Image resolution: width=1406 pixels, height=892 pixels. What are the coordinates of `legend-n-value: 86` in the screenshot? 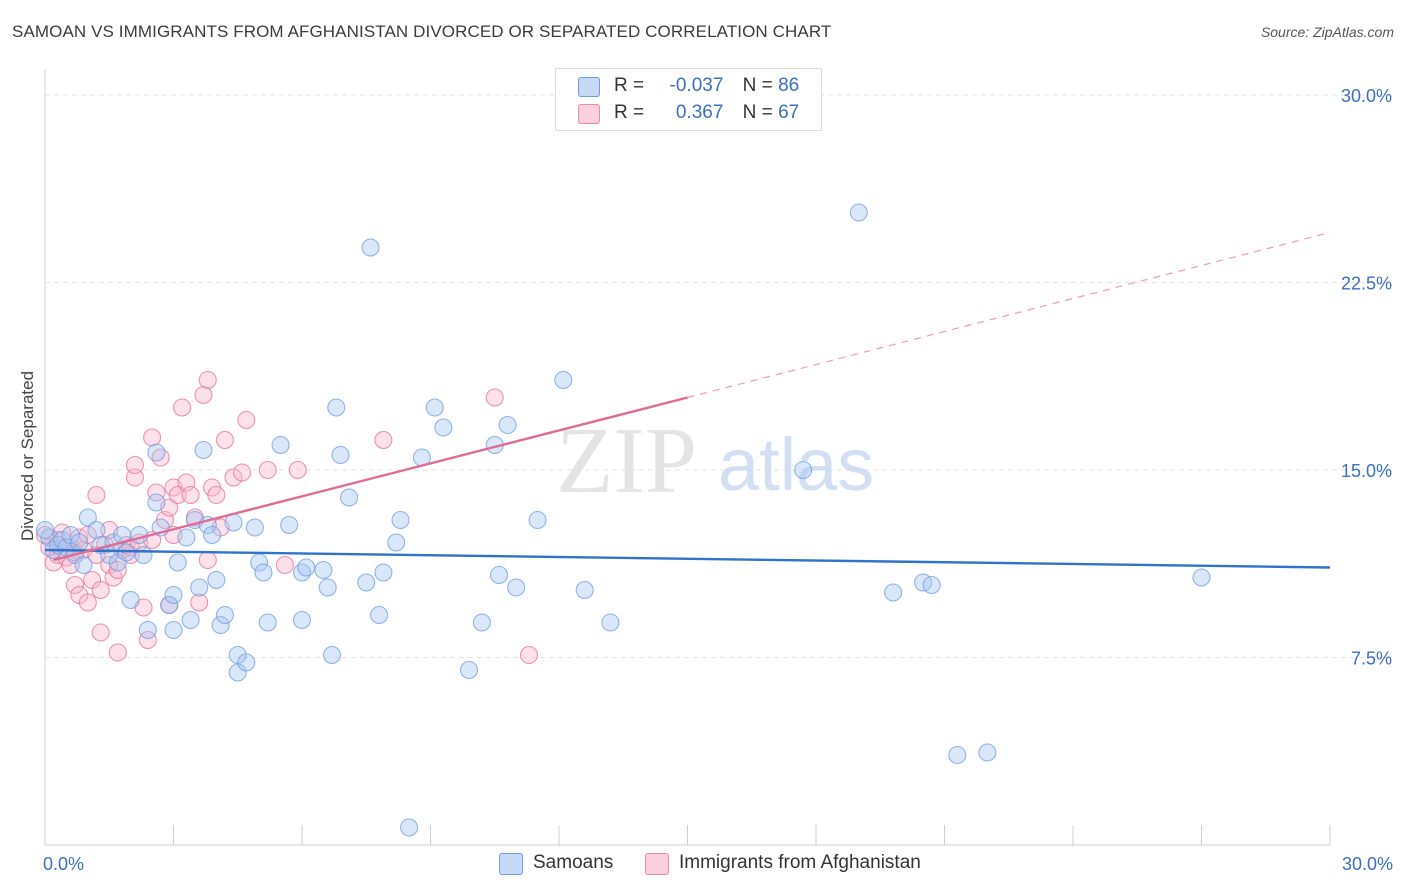 It's located at (789, 85).